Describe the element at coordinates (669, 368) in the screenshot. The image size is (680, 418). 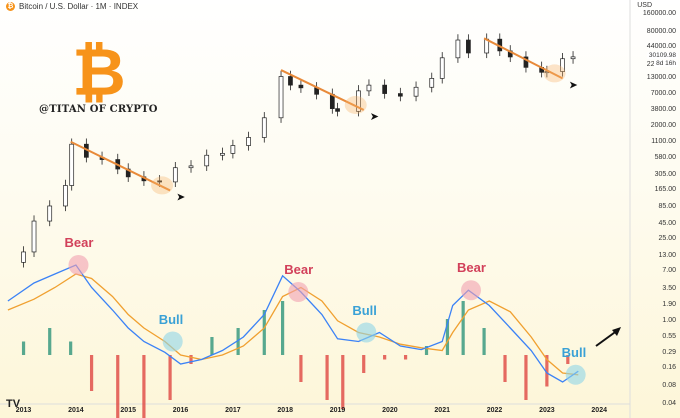
I see `y-tick-label: 0.16` at that location.